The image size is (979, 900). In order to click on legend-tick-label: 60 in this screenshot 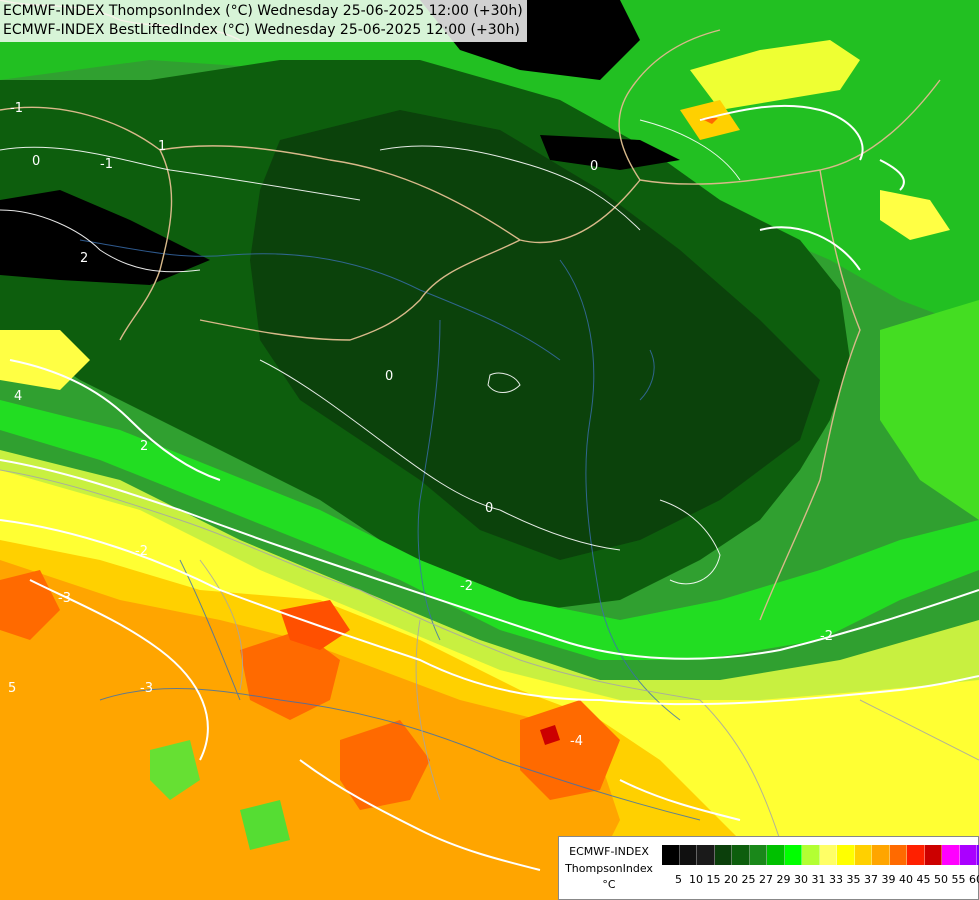, I will do `click(974, 879)`.